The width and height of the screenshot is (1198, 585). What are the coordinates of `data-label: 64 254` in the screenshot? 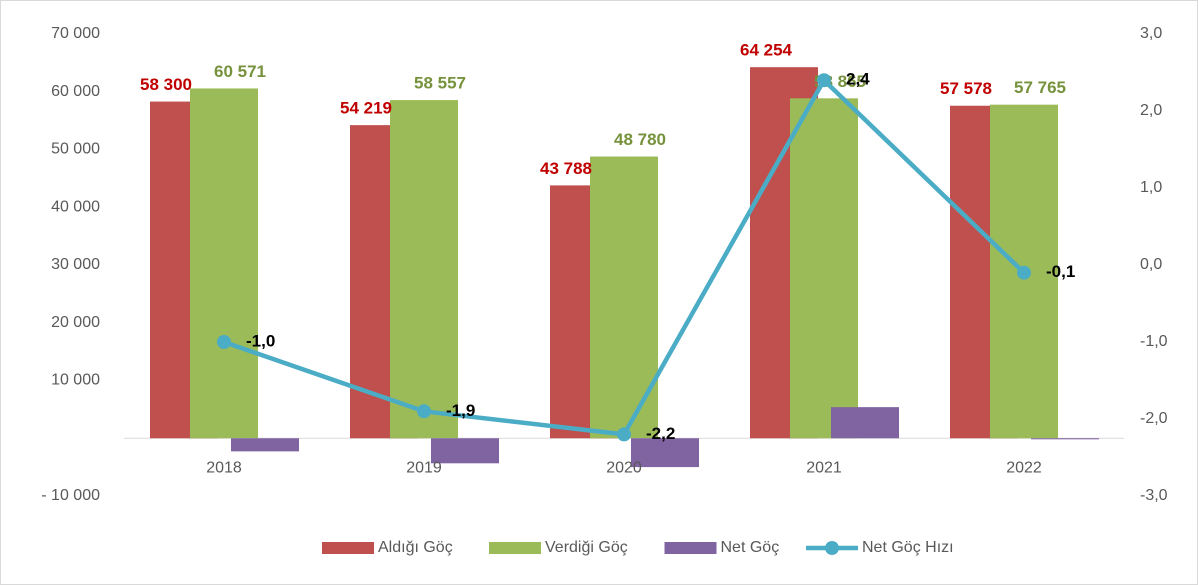 It's located at (766, 50).